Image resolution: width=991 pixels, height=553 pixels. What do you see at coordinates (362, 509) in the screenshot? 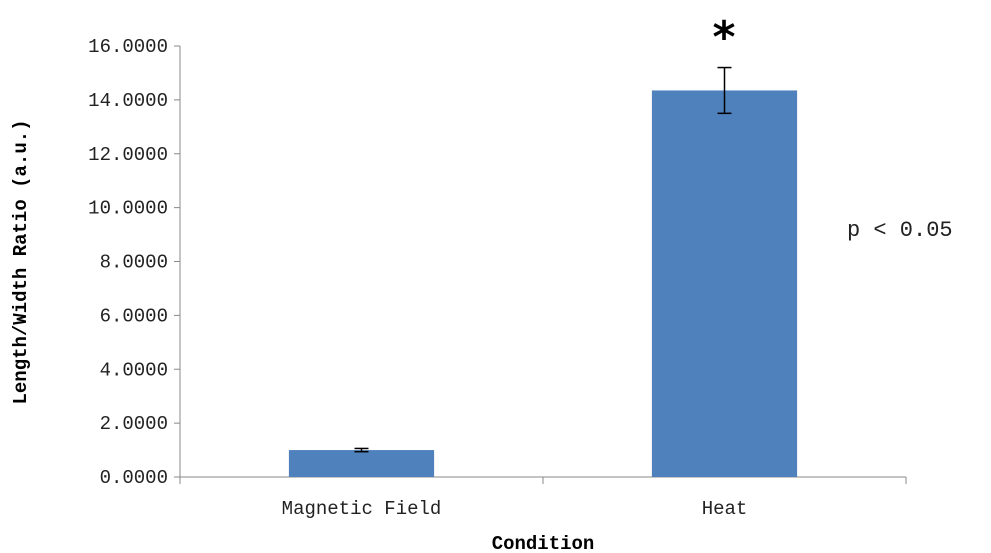
I see `x-tick-label: Magnetic Field` at bounding box center [362, 509].